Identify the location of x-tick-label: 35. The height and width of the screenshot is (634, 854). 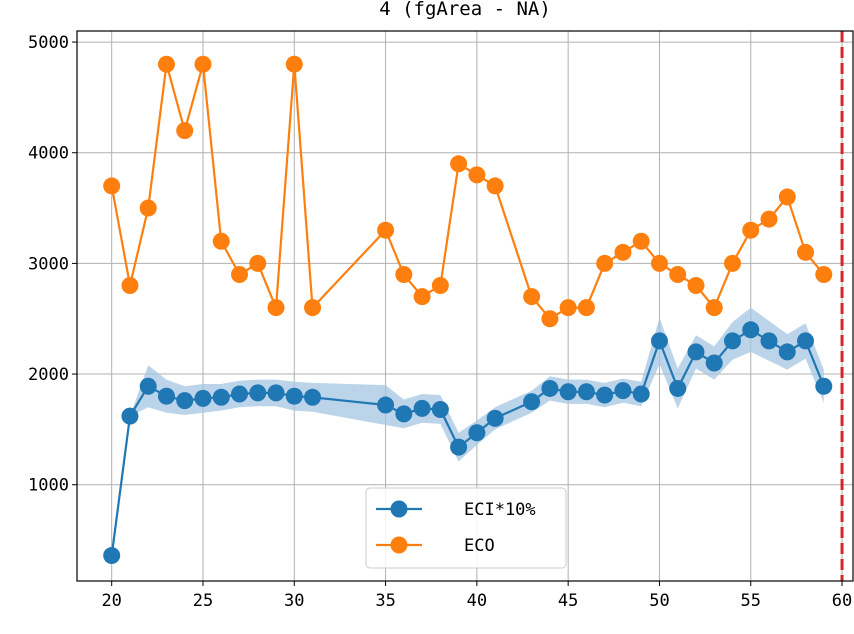
(385, 601).